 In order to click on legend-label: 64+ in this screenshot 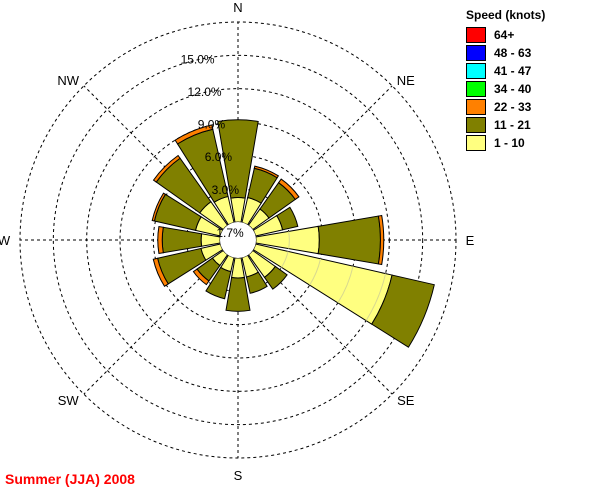, I will do `click(504, 35)`.